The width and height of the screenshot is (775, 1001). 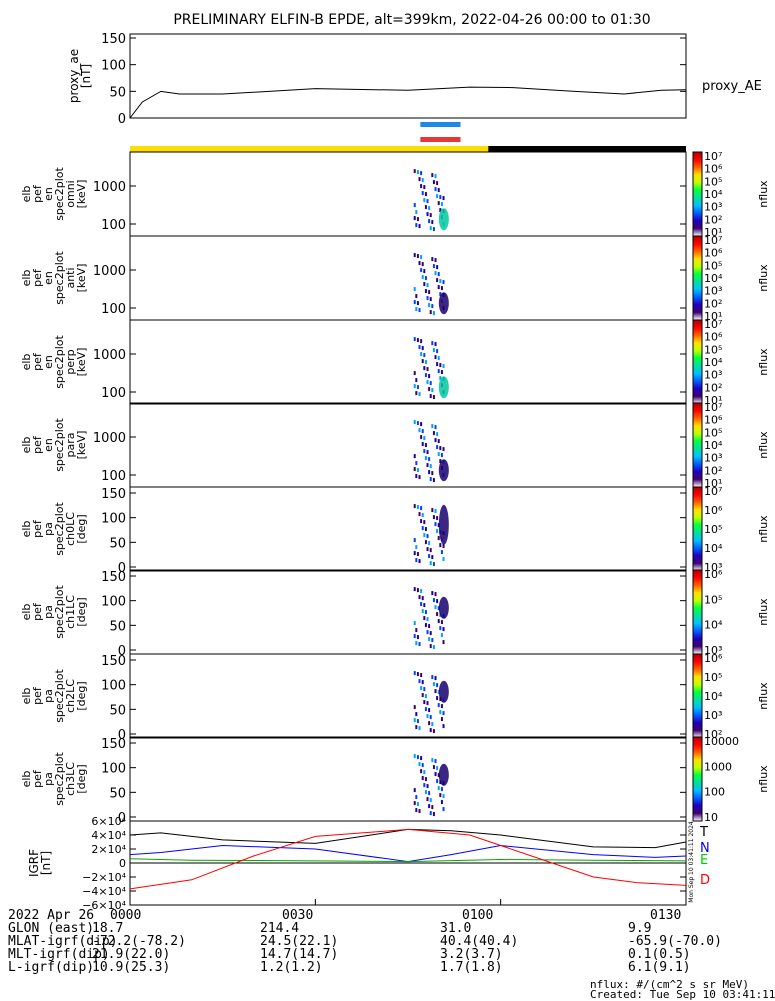 I want to click on colorbar, so click(x=697, y=278).